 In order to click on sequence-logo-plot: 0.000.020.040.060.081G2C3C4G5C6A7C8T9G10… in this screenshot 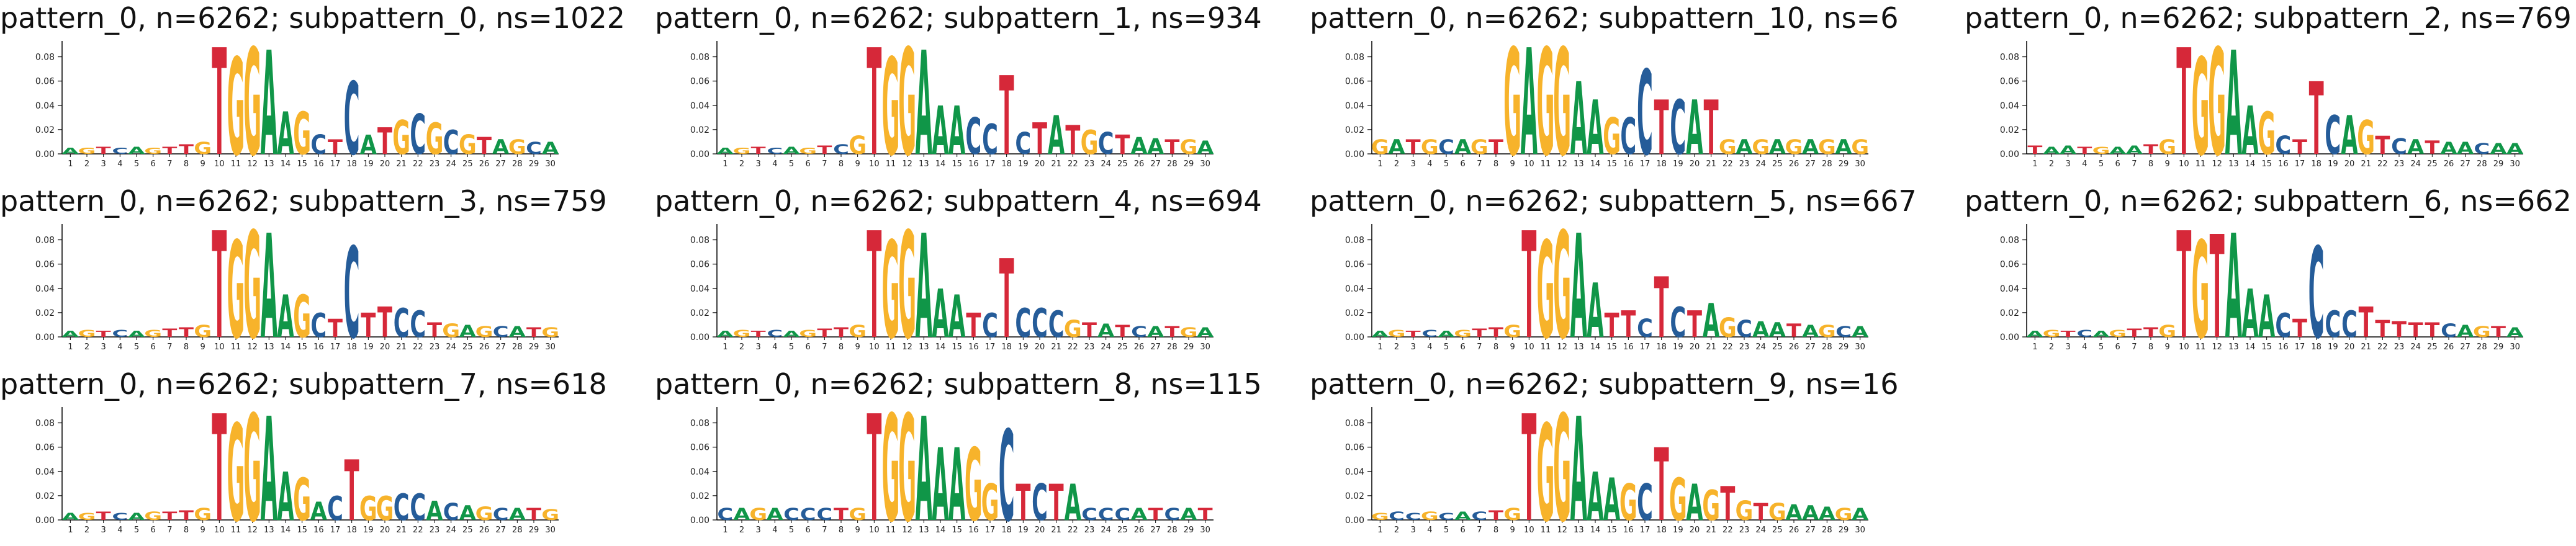, I will do `click(1607, 473)`.